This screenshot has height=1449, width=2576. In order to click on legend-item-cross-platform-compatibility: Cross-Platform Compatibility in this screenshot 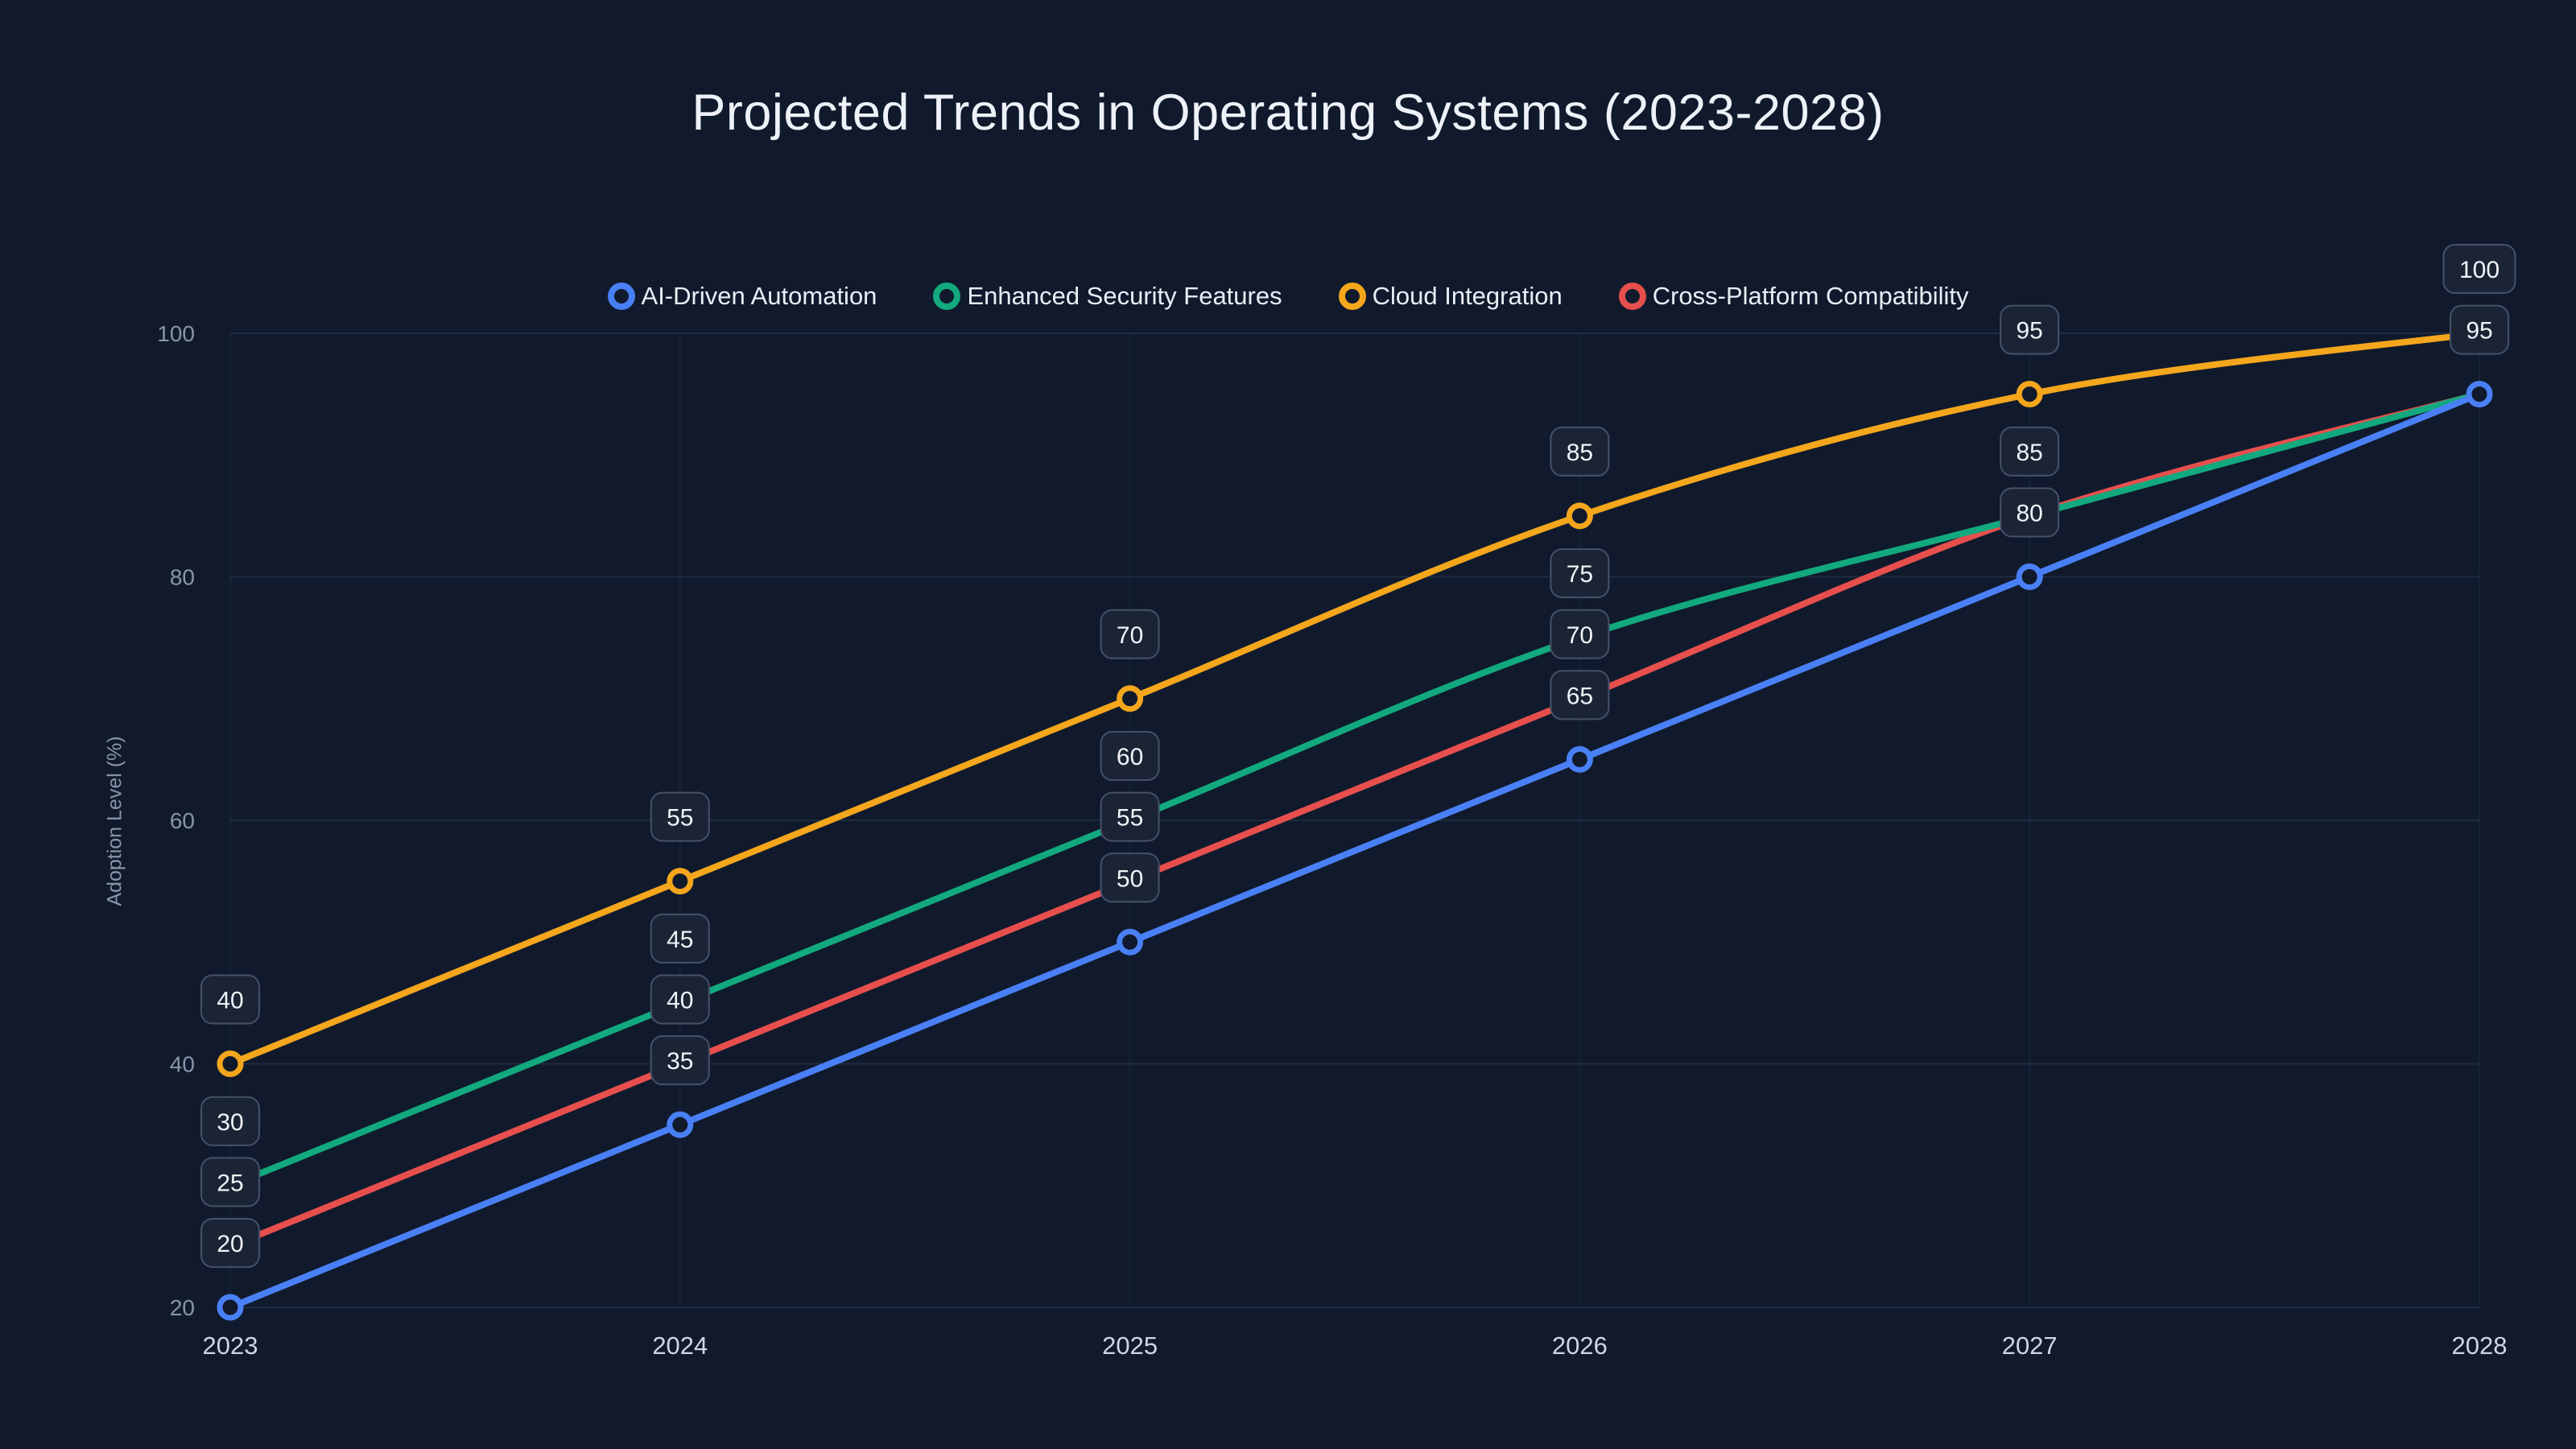, I will do `click(1793, 296)`.